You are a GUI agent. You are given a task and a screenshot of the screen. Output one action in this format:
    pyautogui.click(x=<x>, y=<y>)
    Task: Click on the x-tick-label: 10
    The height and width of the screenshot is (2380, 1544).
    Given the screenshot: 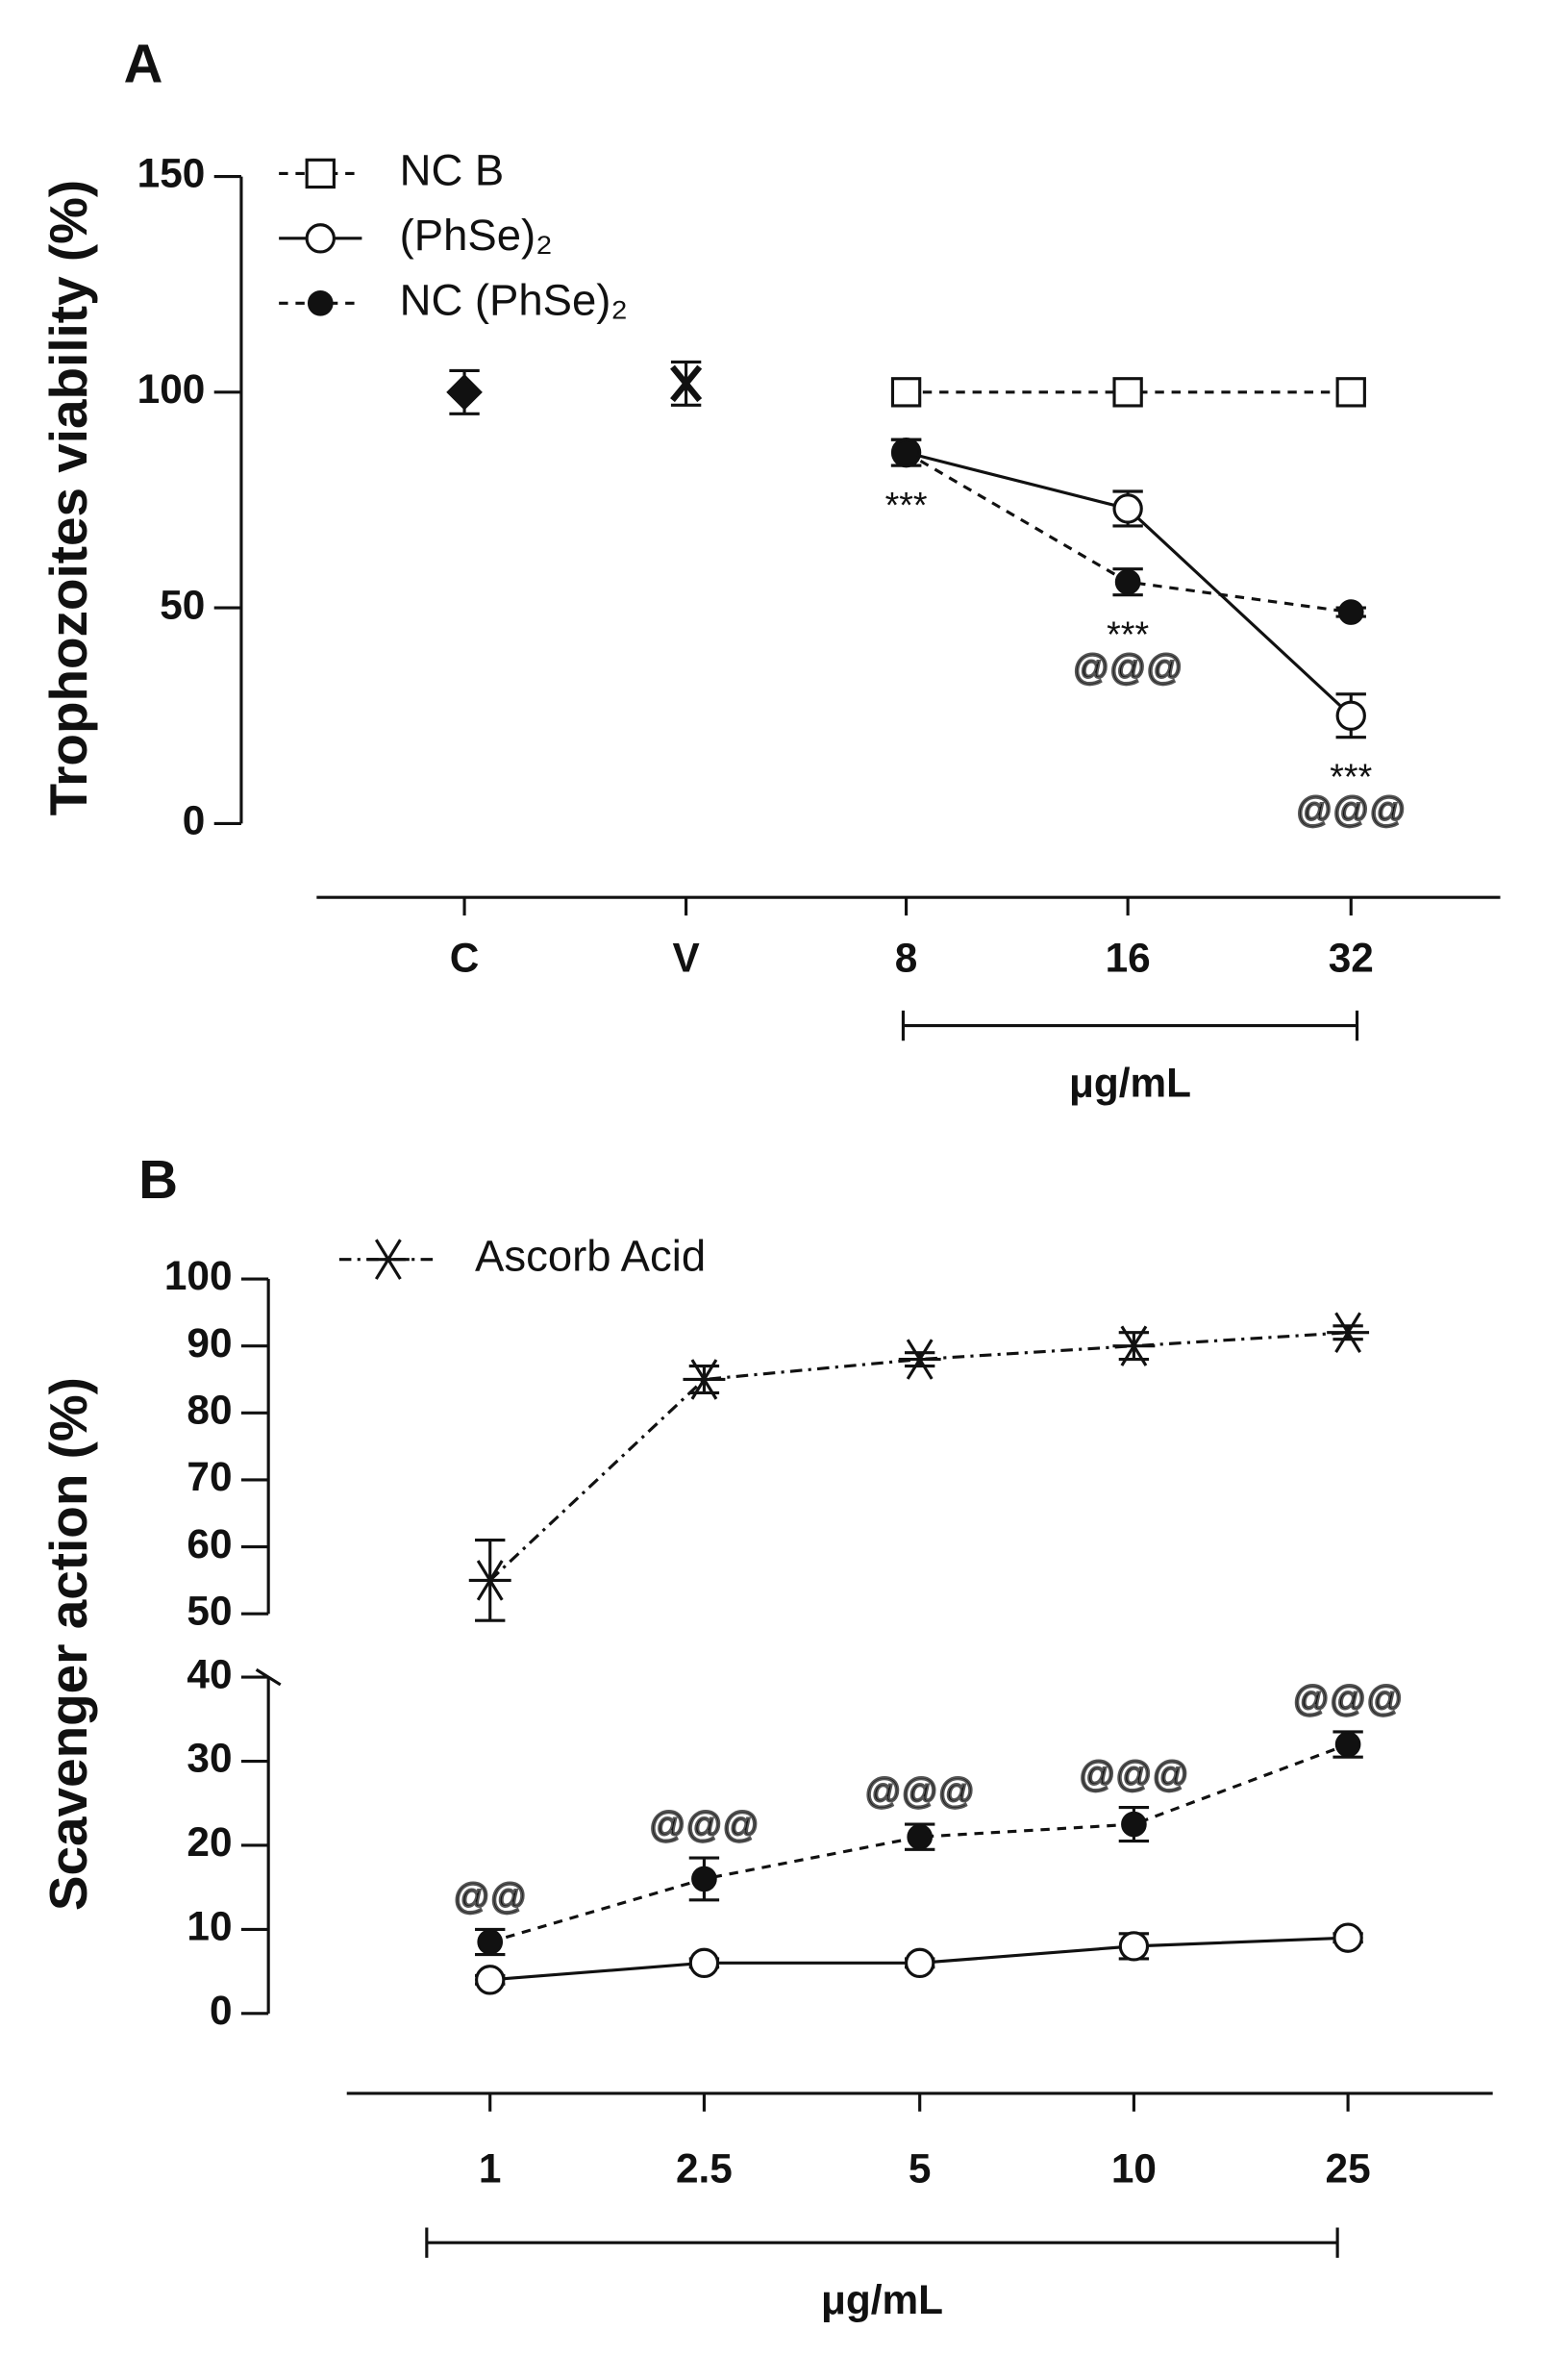 What is the action you would take?
    pyautogui.click(x=1134, y=2169)
    